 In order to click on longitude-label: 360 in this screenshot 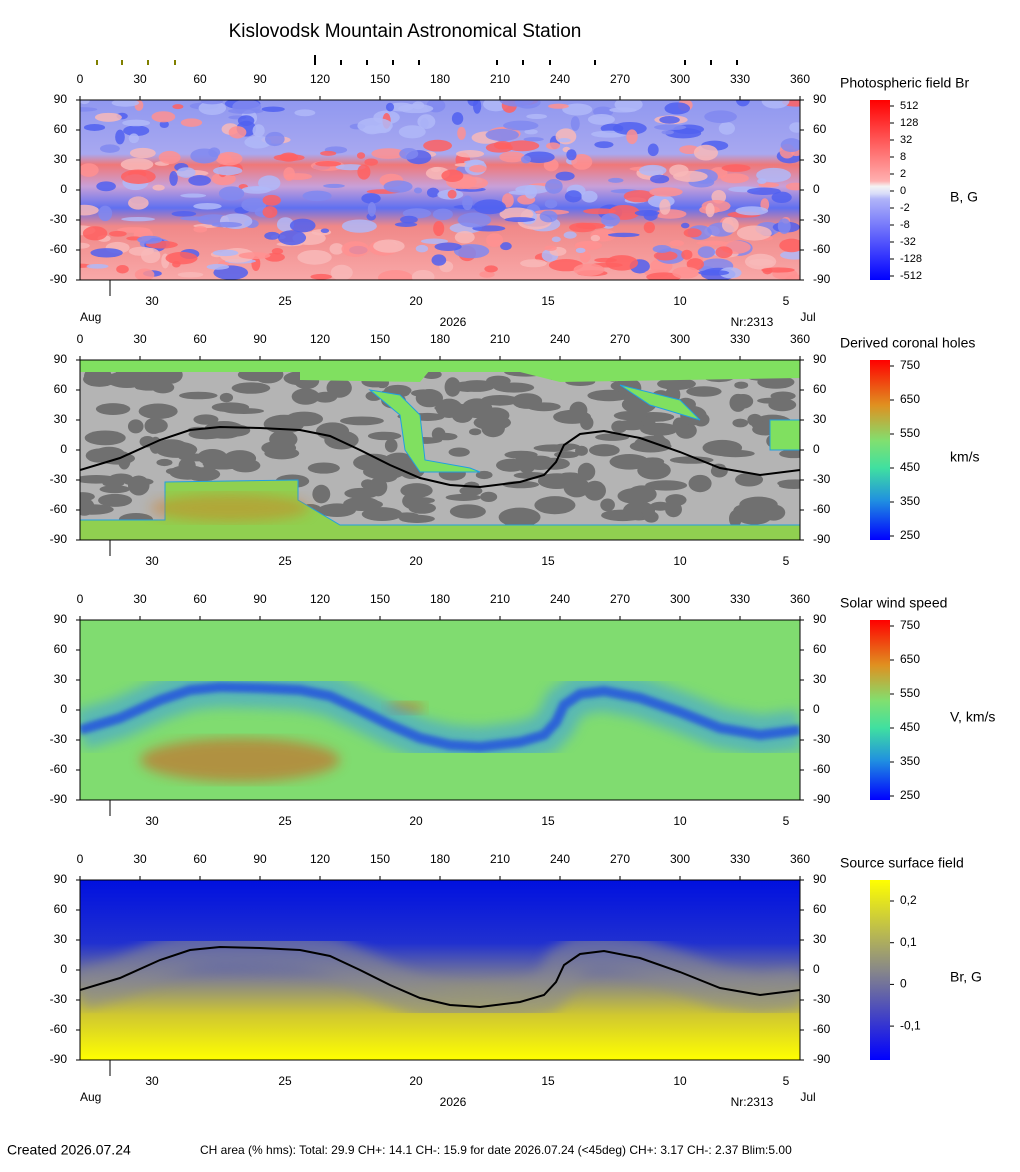, I will do `click(800, 79)`.